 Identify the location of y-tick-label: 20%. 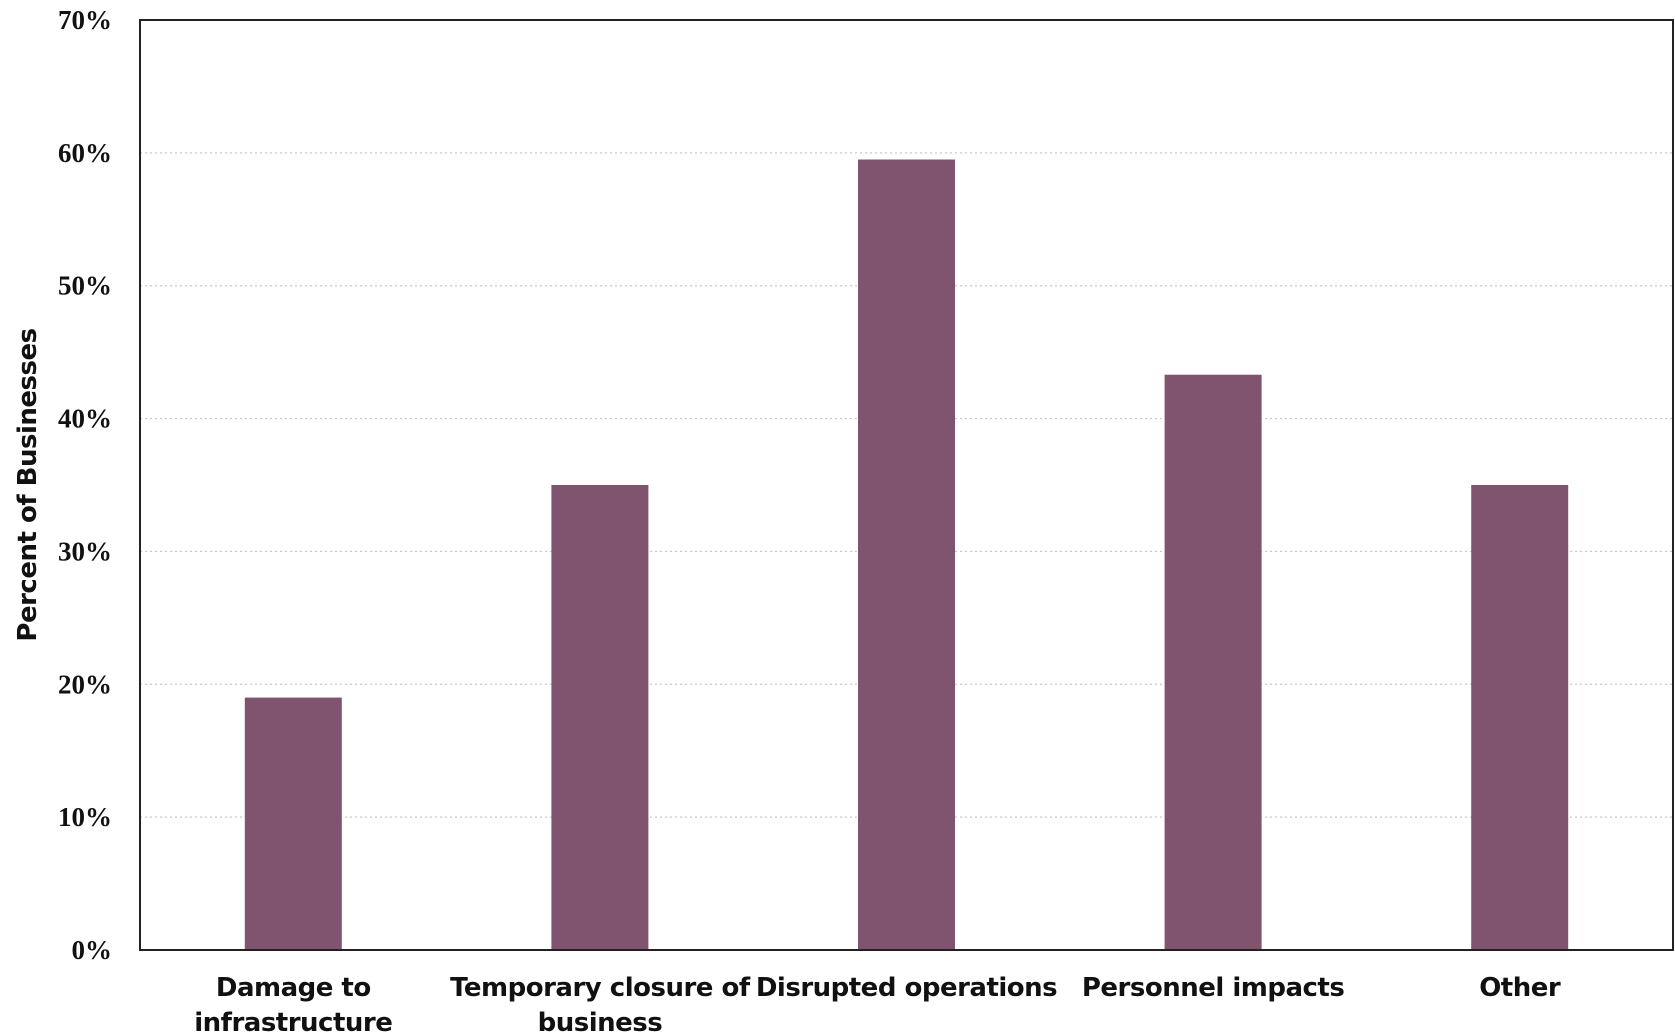
(85, 684).